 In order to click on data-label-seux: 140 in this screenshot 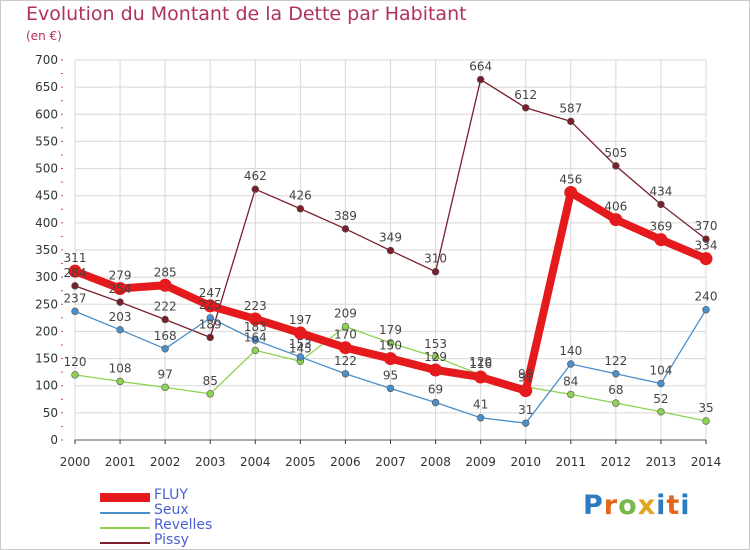, I will do `click(570, 351)`.